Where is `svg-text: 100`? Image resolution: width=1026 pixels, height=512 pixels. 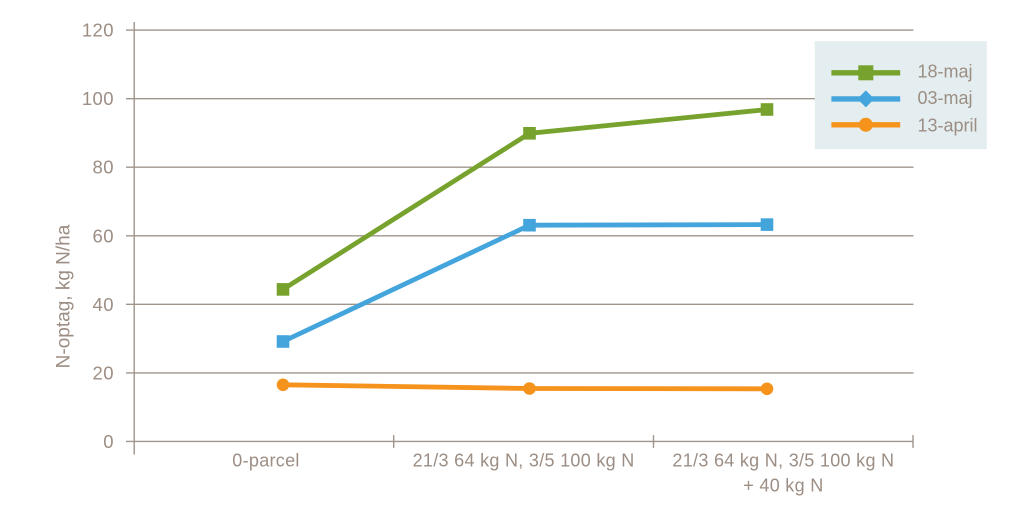
svg-text: 100 is located at coordinates (98, 98).